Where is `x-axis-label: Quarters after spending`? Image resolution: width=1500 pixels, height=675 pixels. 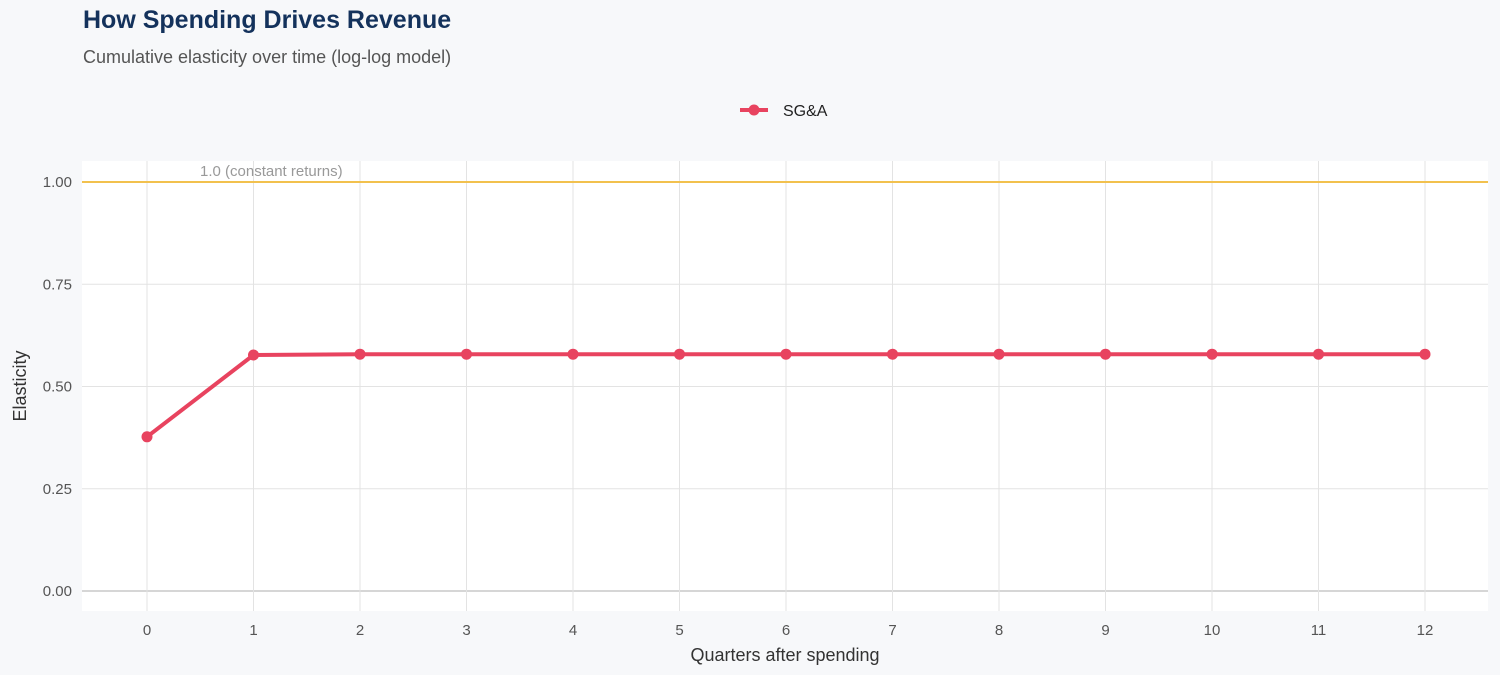
x-axis-label: Quarters after spending is located at coordinates (784, 655).